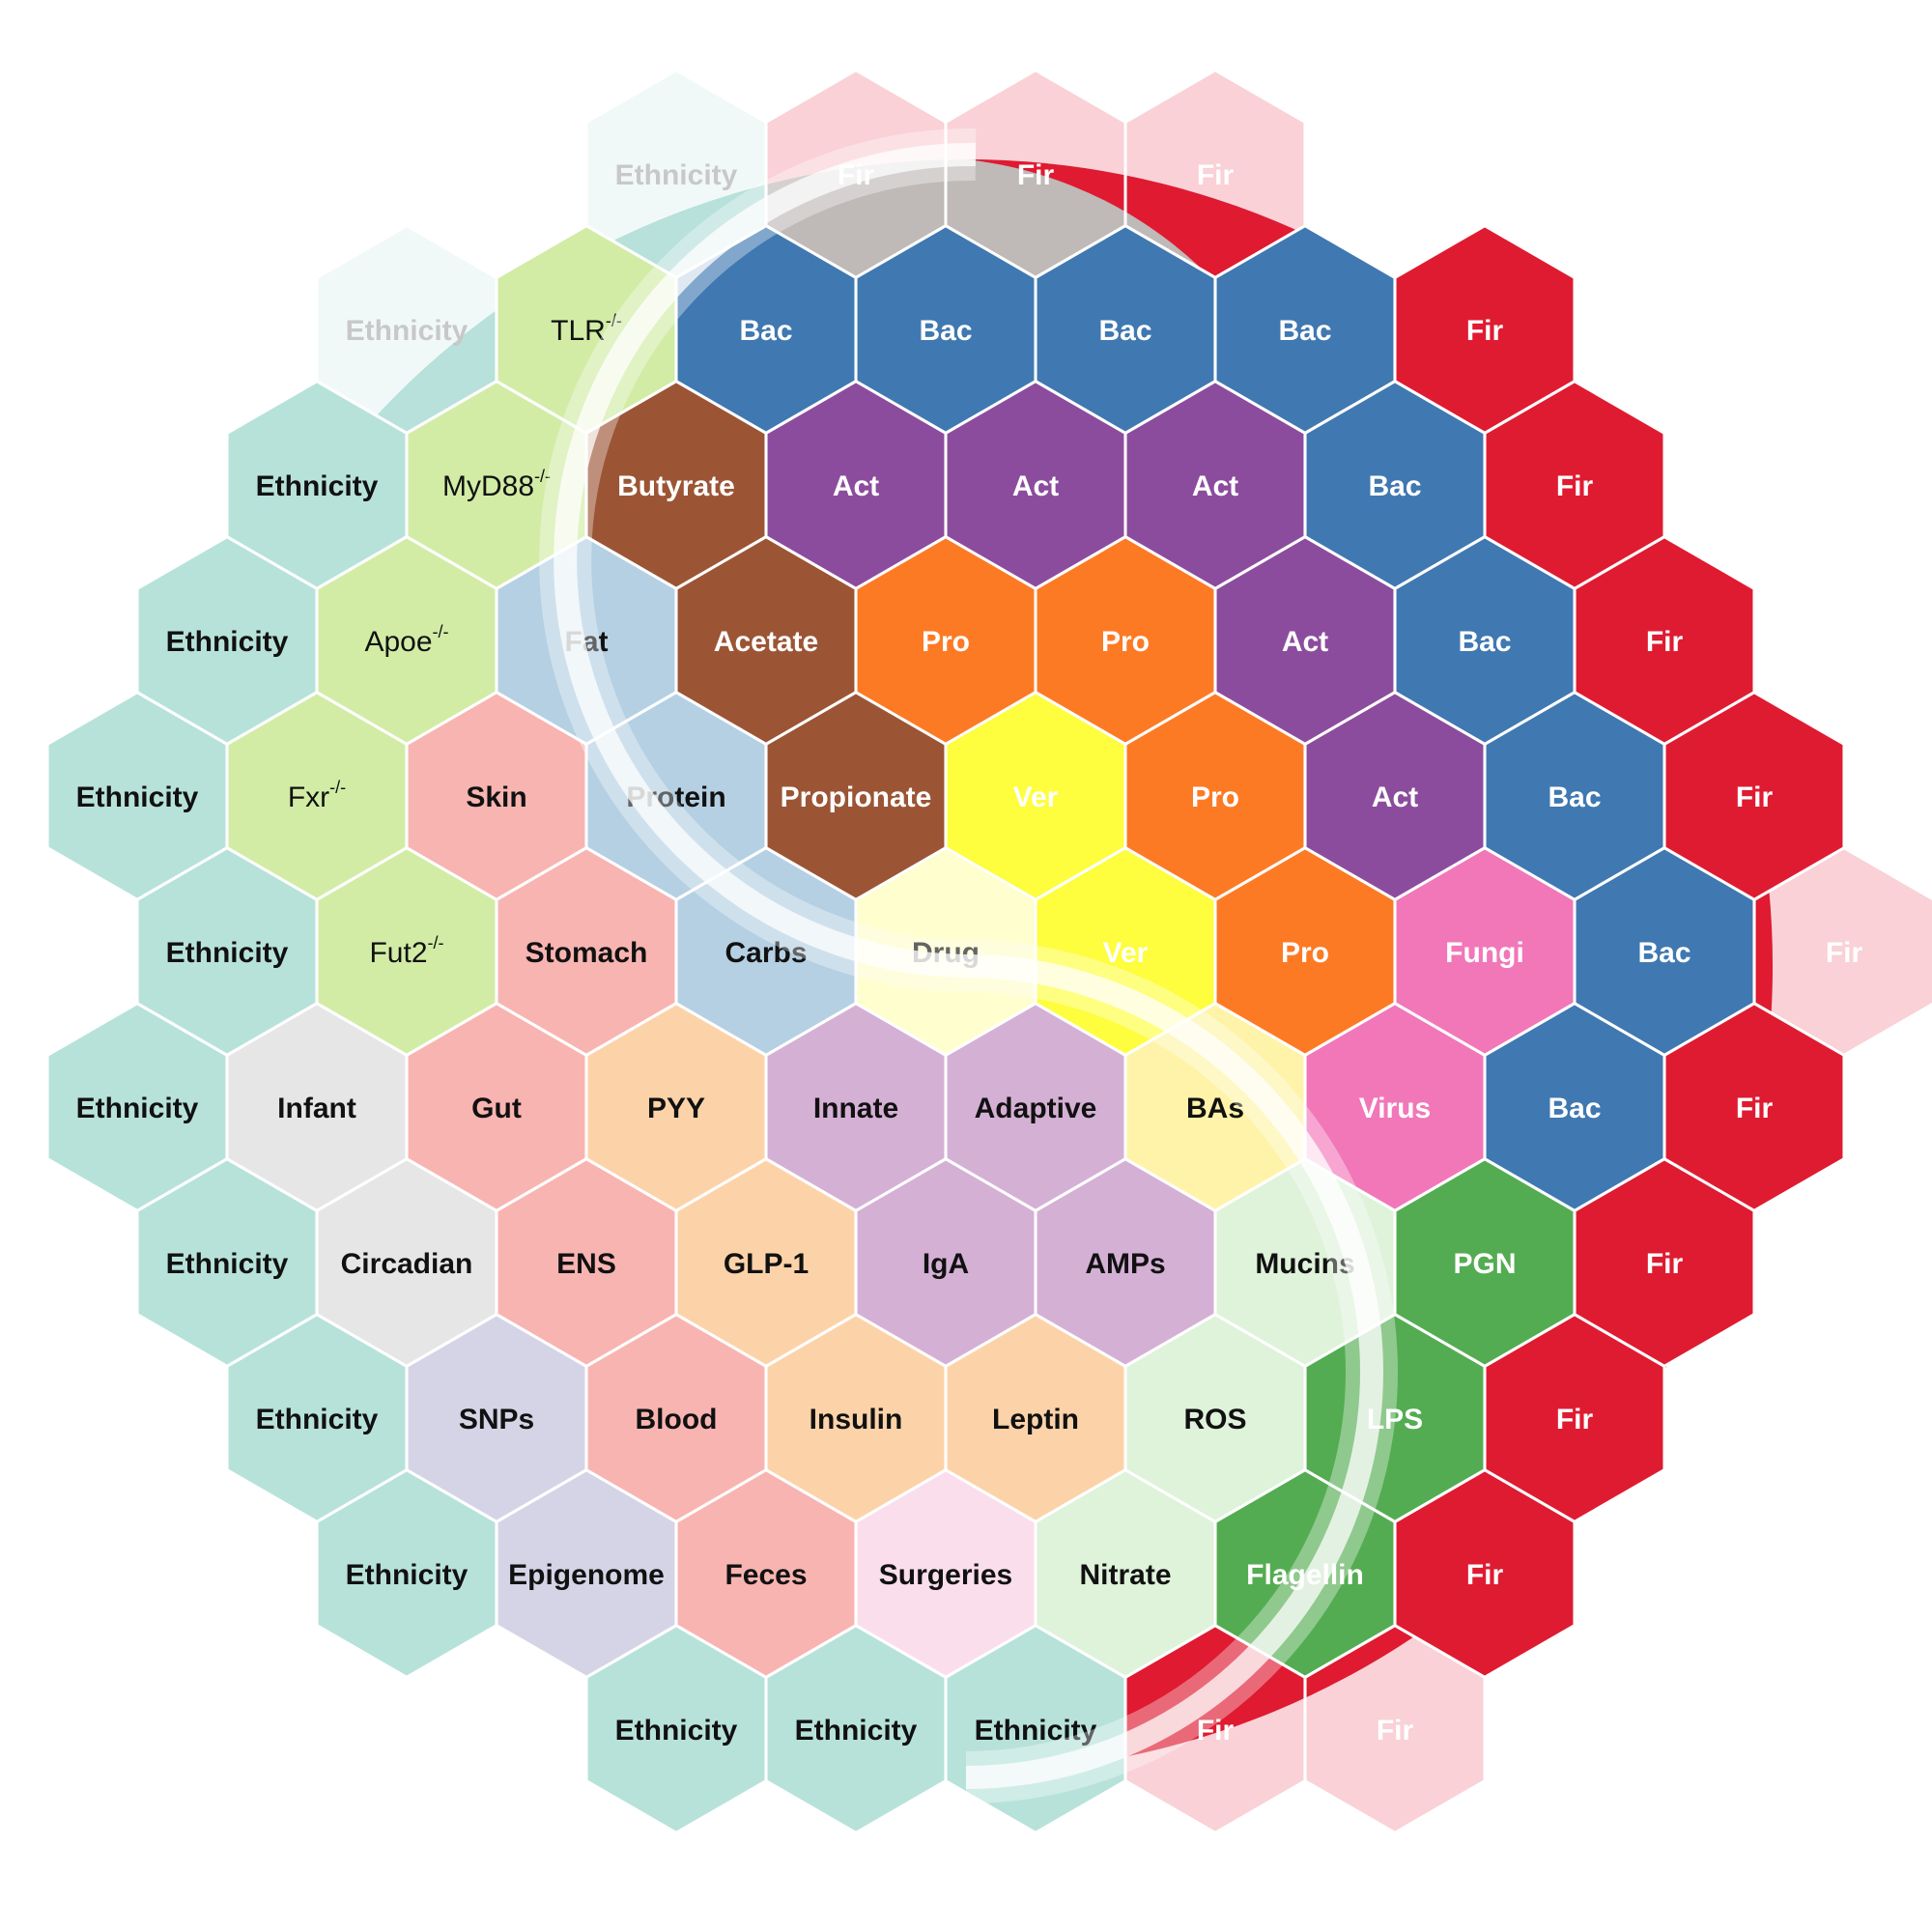  I want to click on hex-label-text: Butyrate, so click(676, 486).